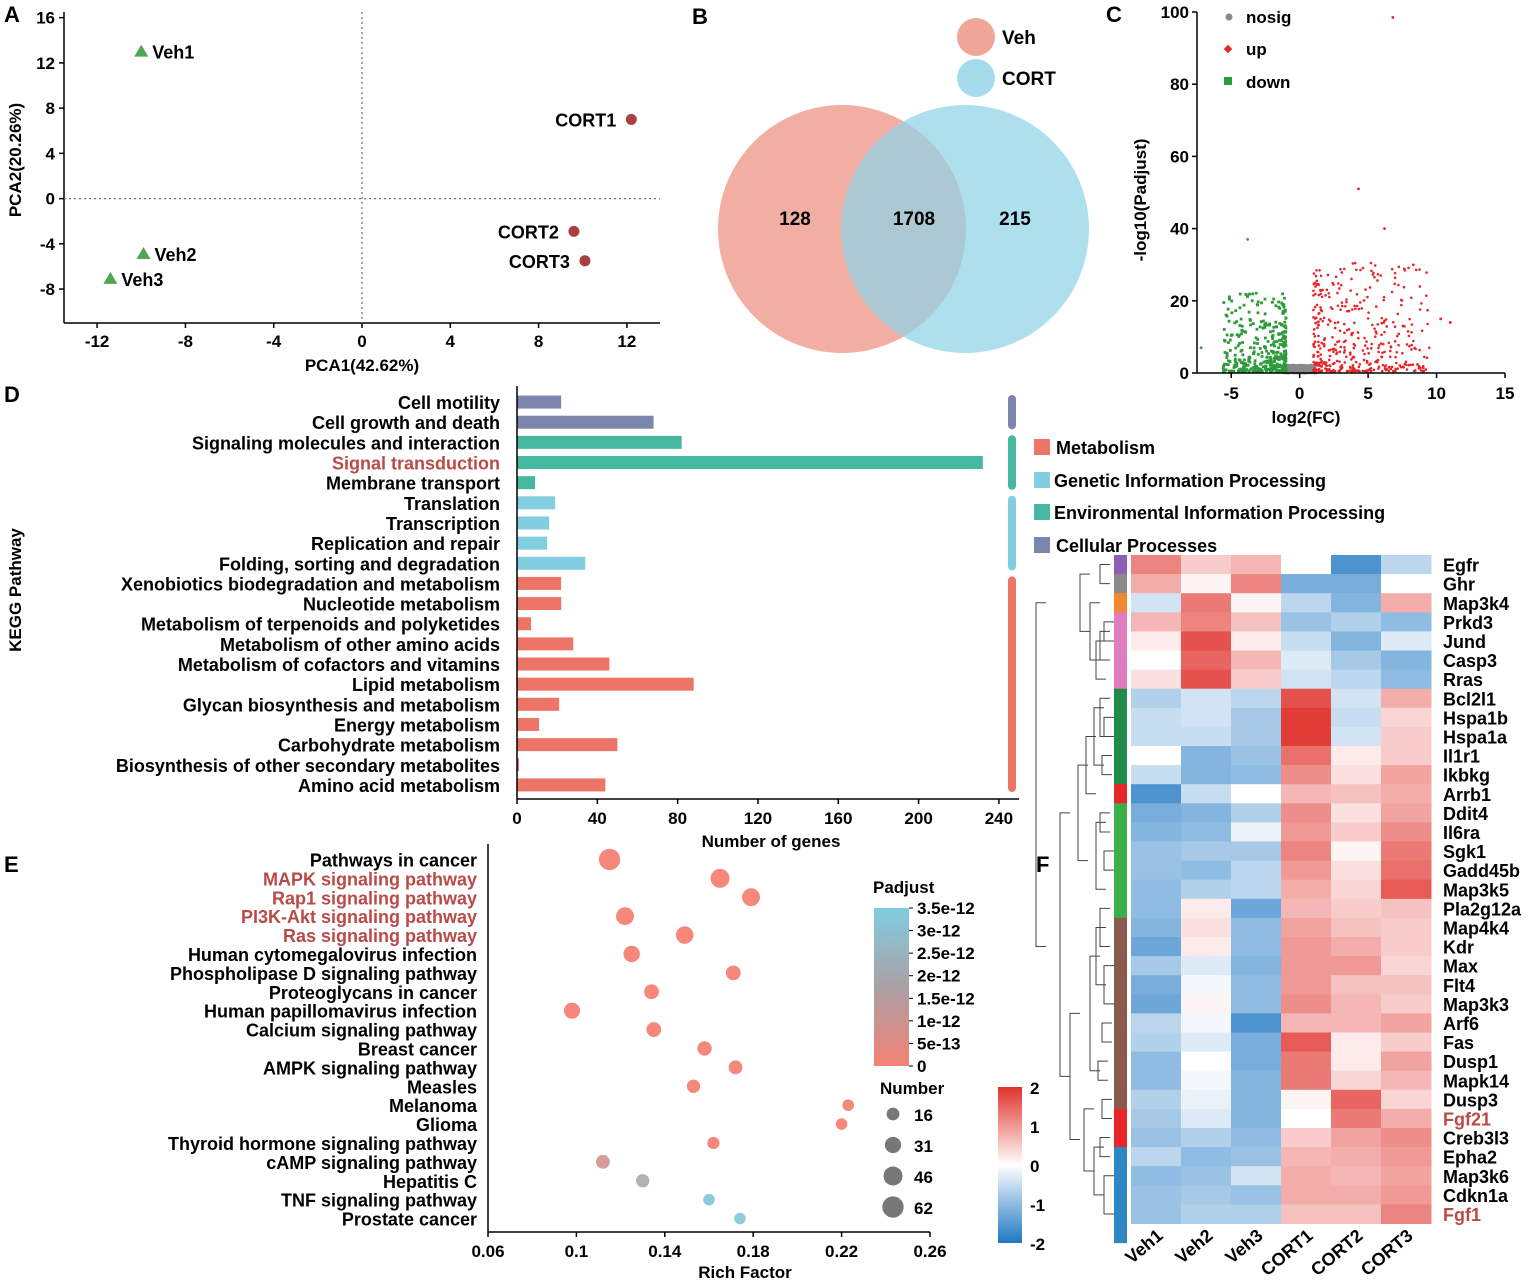 The height and width of the screenshot is (1282, 1535). I want to click on heatmap-row-label: Map3k4, so click(1476, 604).